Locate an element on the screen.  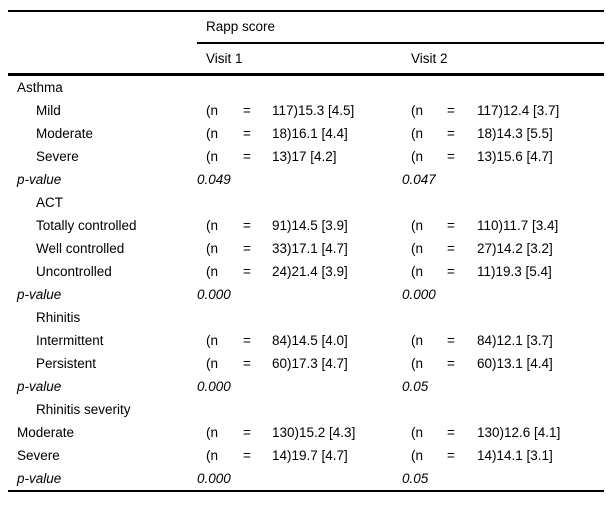
visit2-value: 130)12.6 [4.1] is located at coordinates (519, 432).